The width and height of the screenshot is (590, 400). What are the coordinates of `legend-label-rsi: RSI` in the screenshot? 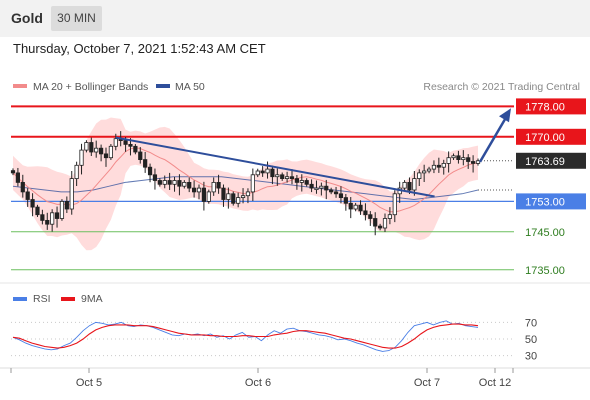 It's located at (42, 299).